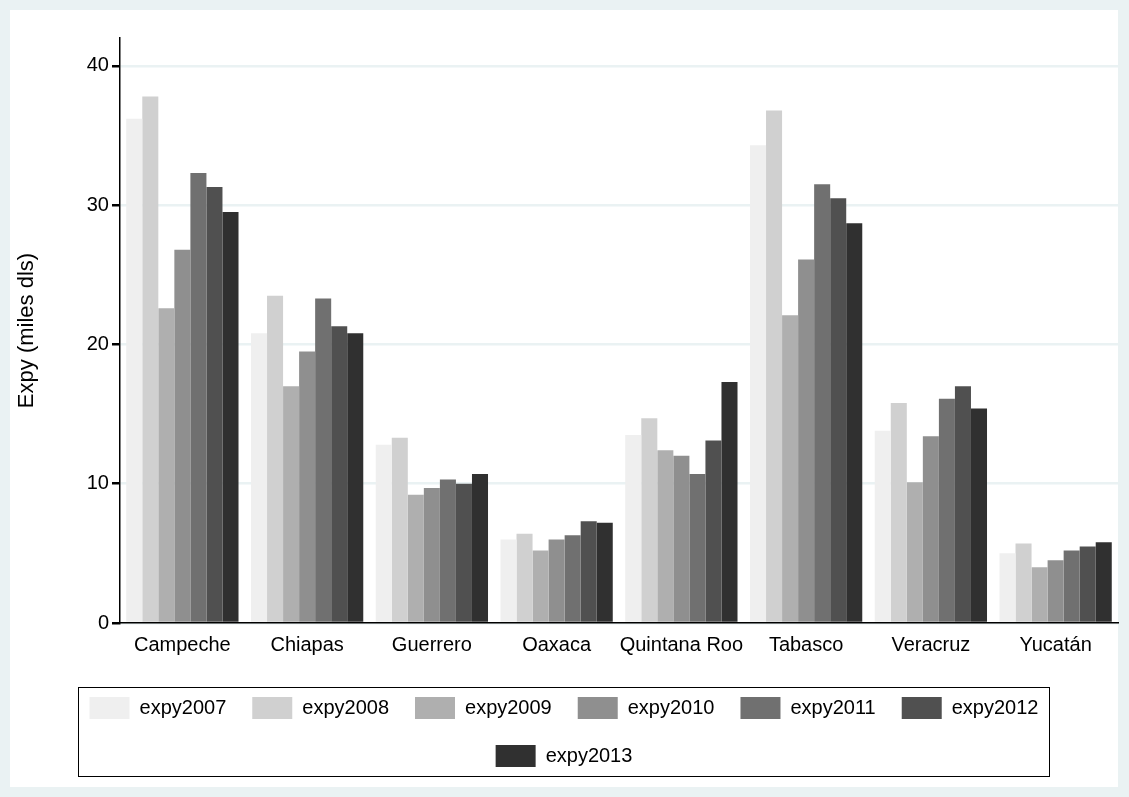 The image size is (1129, 797). I want to click on legend-label: expy2013, so click(589, 754).